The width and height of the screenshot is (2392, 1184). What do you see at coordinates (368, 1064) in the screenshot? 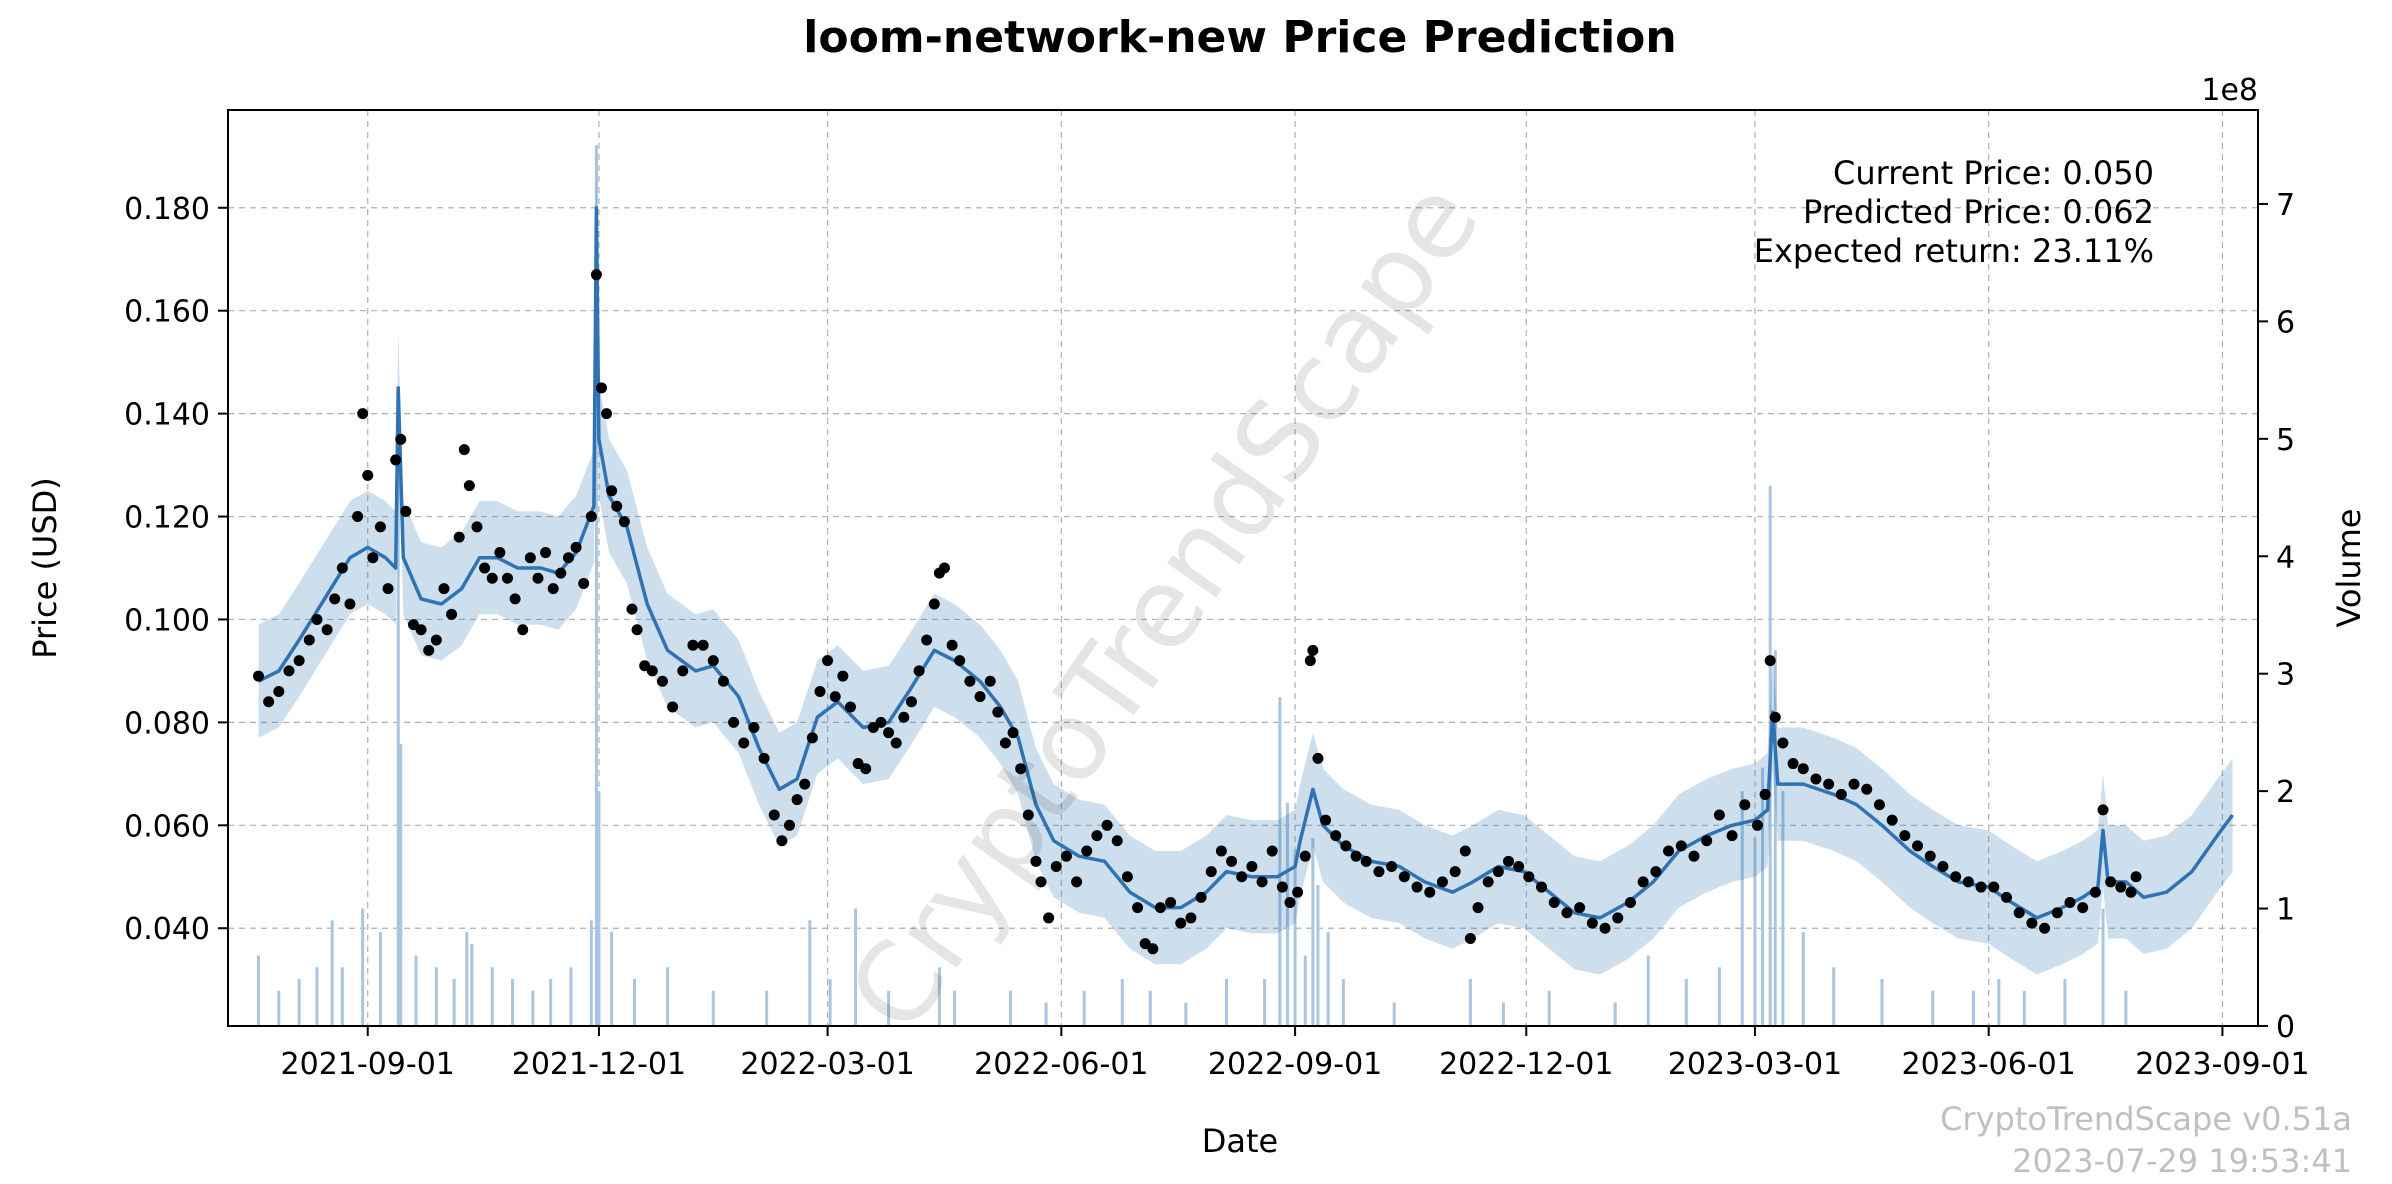
I see `x-tick-label: 2021-09-01` at bounding box center [368, 1064].